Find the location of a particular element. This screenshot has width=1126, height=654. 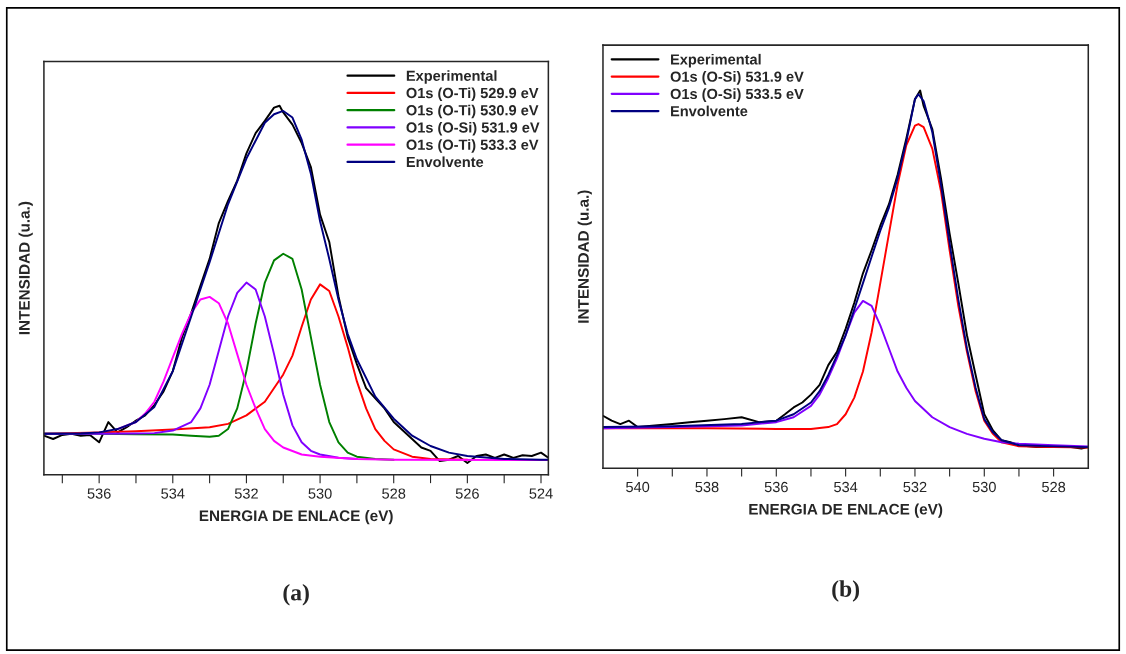

legend-label: O1s (O-Ti) 530.9 eV is located at coordinates (472, 111).